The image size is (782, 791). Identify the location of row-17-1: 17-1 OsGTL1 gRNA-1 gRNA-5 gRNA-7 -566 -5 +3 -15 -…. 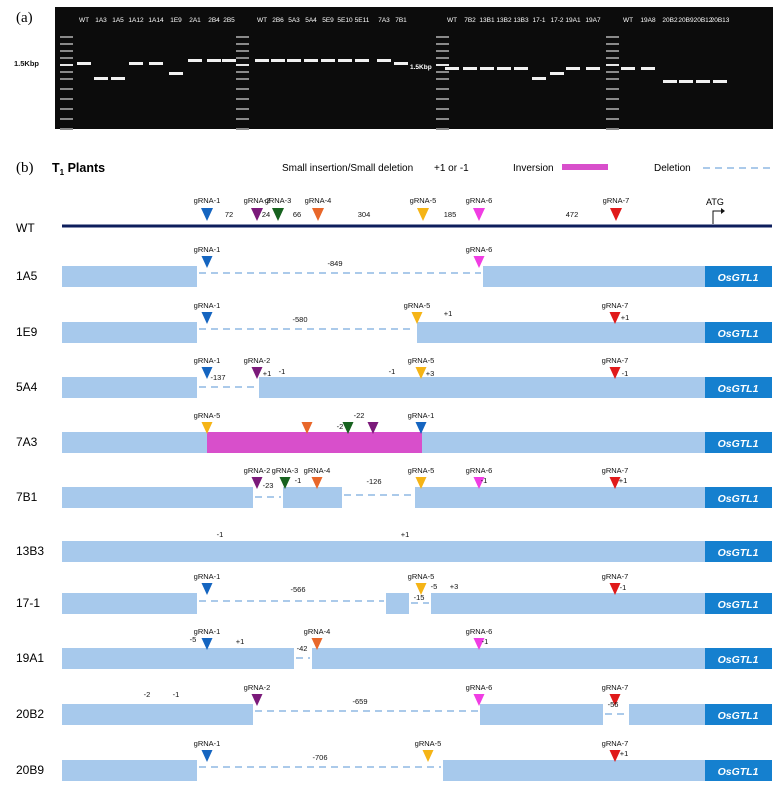
(394, 593).